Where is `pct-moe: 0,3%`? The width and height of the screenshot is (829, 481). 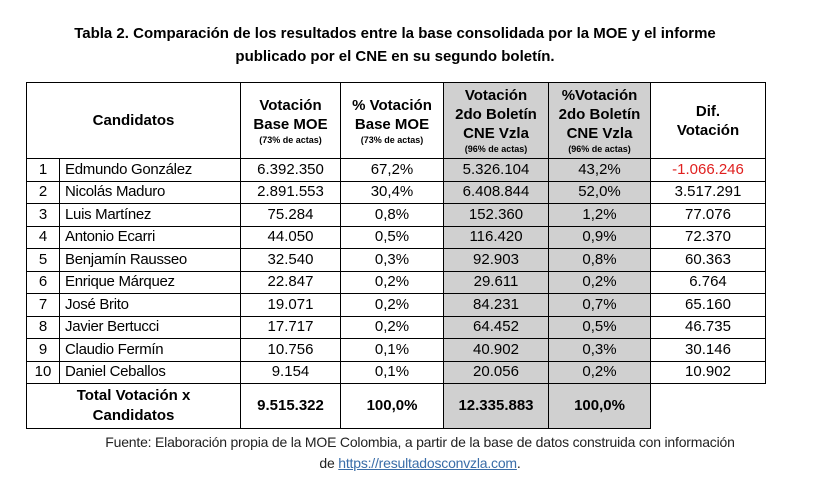
pct-moe: 0,3% is located at coordinates (392, 260).